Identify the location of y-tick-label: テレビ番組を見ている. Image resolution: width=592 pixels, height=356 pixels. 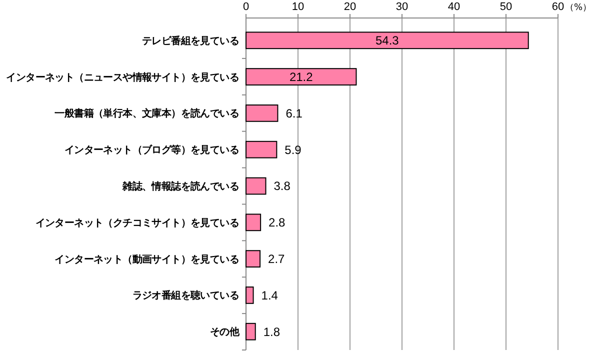
(190, 40).